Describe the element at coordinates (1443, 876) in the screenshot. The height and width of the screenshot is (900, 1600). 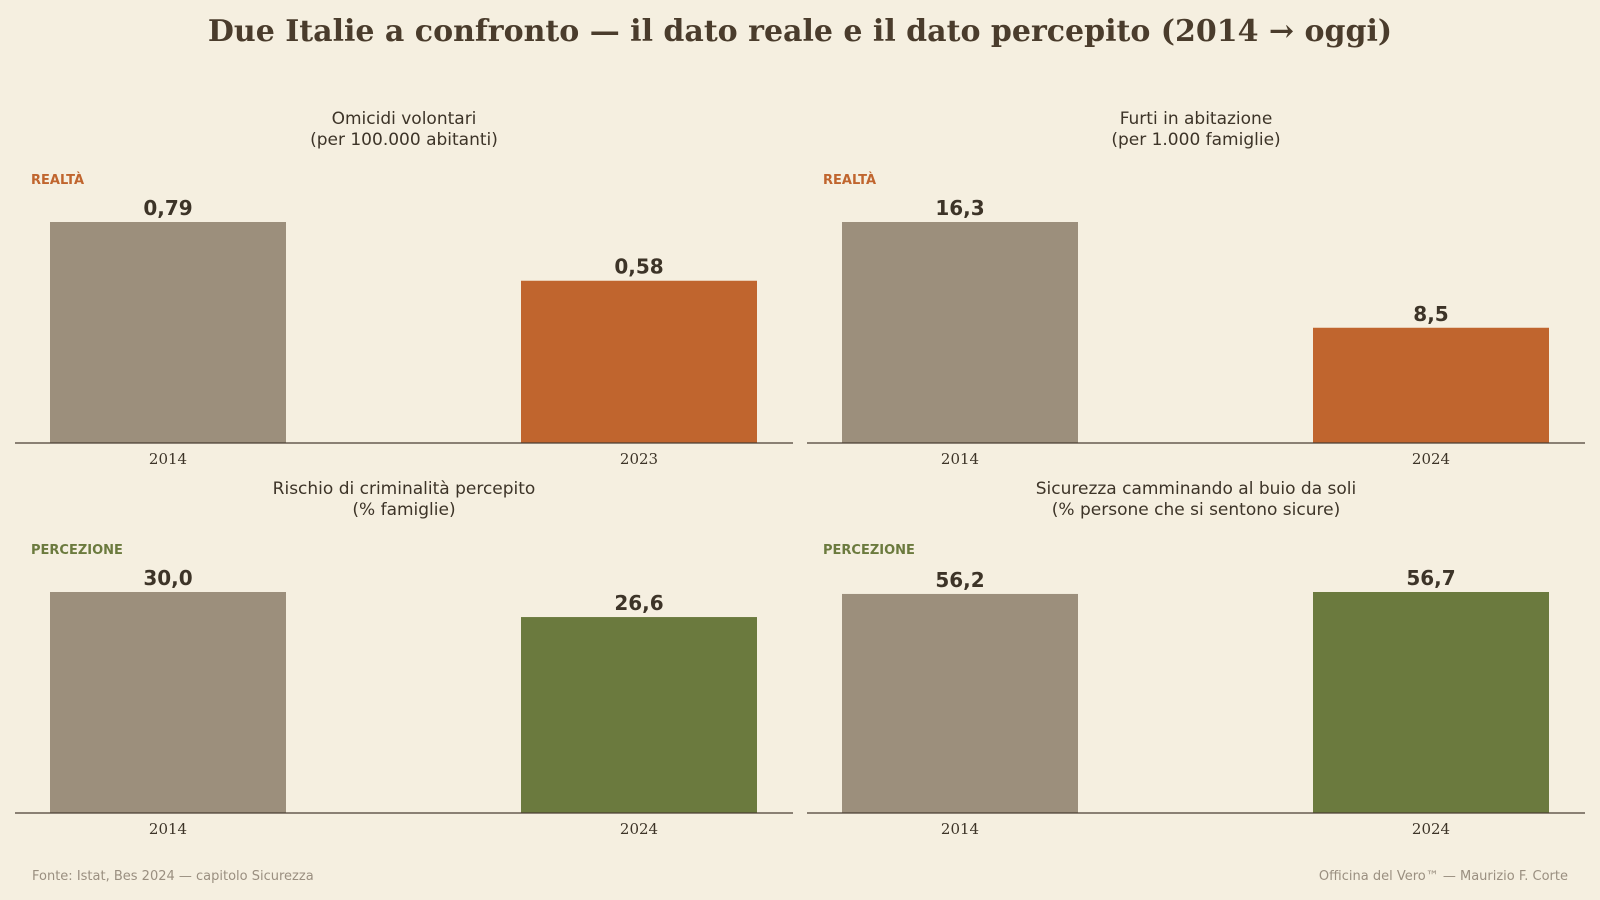
I see `footer-credit: Officina del Vero™ — Maurizio F. Corte` at that location.